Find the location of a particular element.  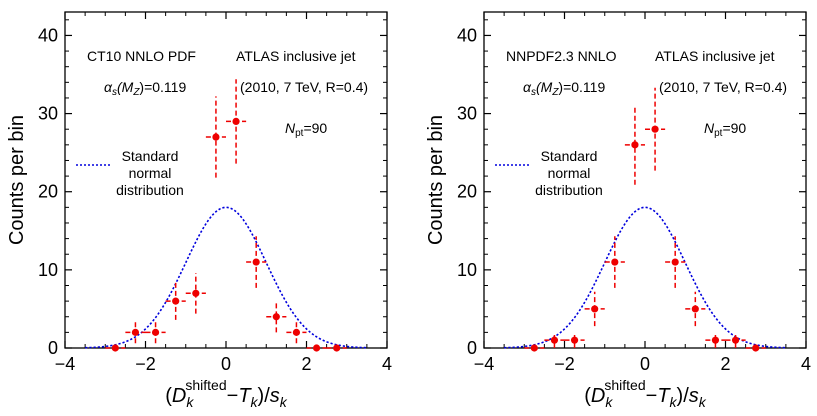

x-tick-label: 2 is located at coordinates (306, 364).